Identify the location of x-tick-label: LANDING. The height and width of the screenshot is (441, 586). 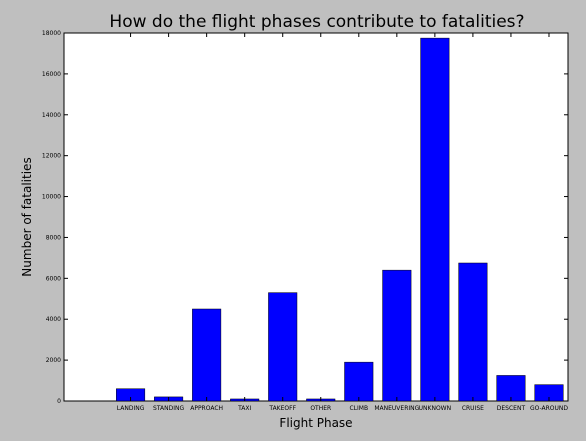
(131, 408).